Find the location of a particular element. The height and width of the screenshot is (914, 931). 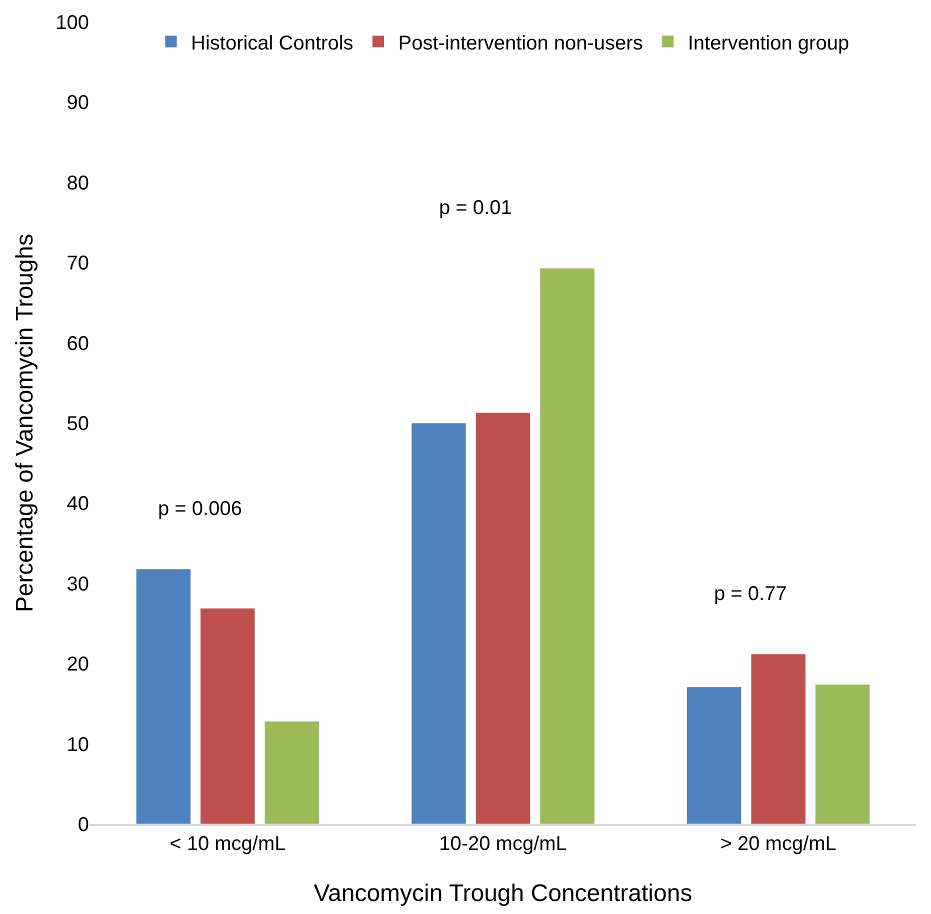

y-axis-title: Percentage of Vancomycin Troughs is located at coordinates (25, 423).